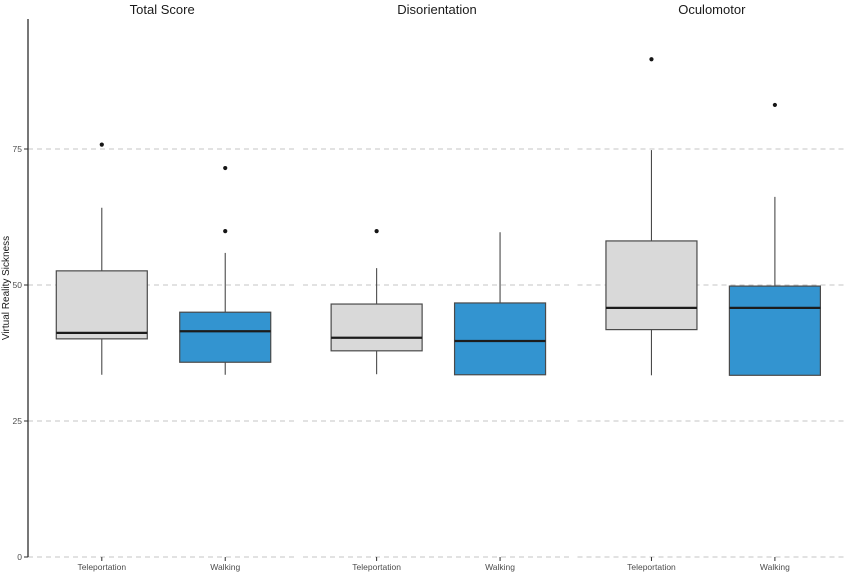 The image size is (851, 572). I want to click on facet-title: Total Score, so click(162, 9).